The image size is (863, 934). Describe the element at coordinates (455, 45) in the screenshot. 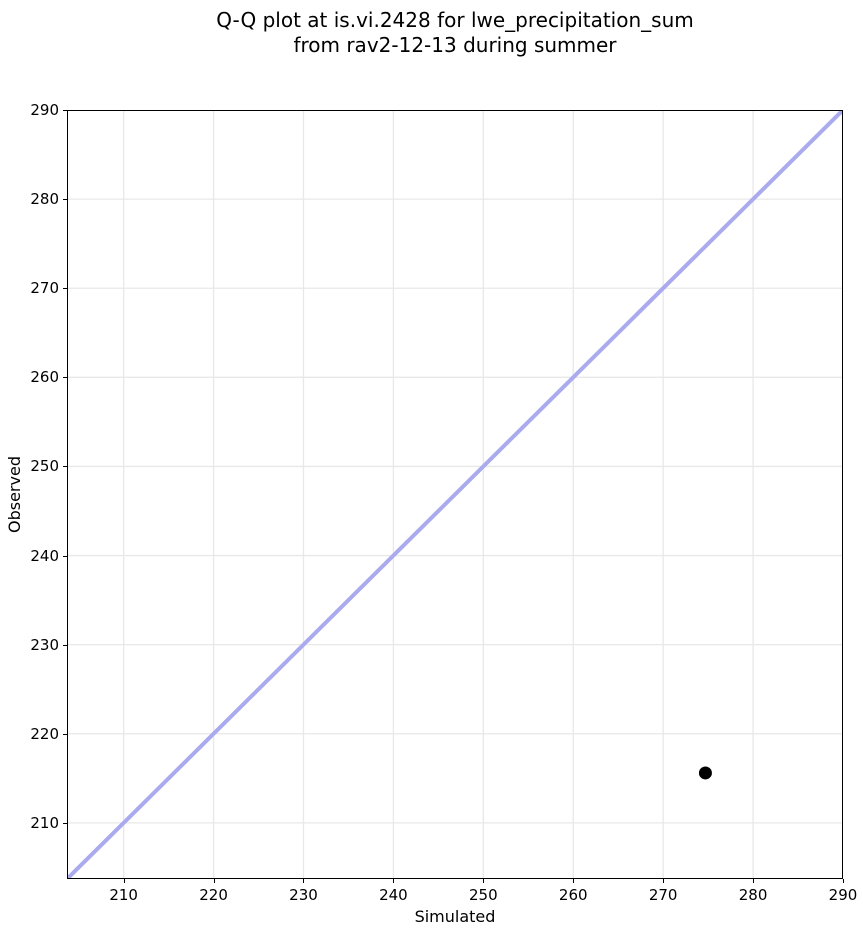

I see `chart-title-line-2: from rav2-12-13 during summer` at that location.